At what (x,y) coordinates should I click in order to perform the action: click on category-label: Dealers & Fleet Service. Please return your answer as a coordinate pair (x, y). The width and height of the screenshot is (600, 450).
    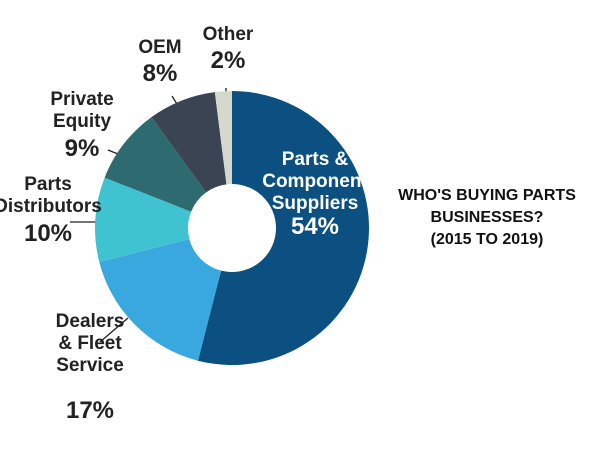
    Looking at the image, I should click on (90, 343).